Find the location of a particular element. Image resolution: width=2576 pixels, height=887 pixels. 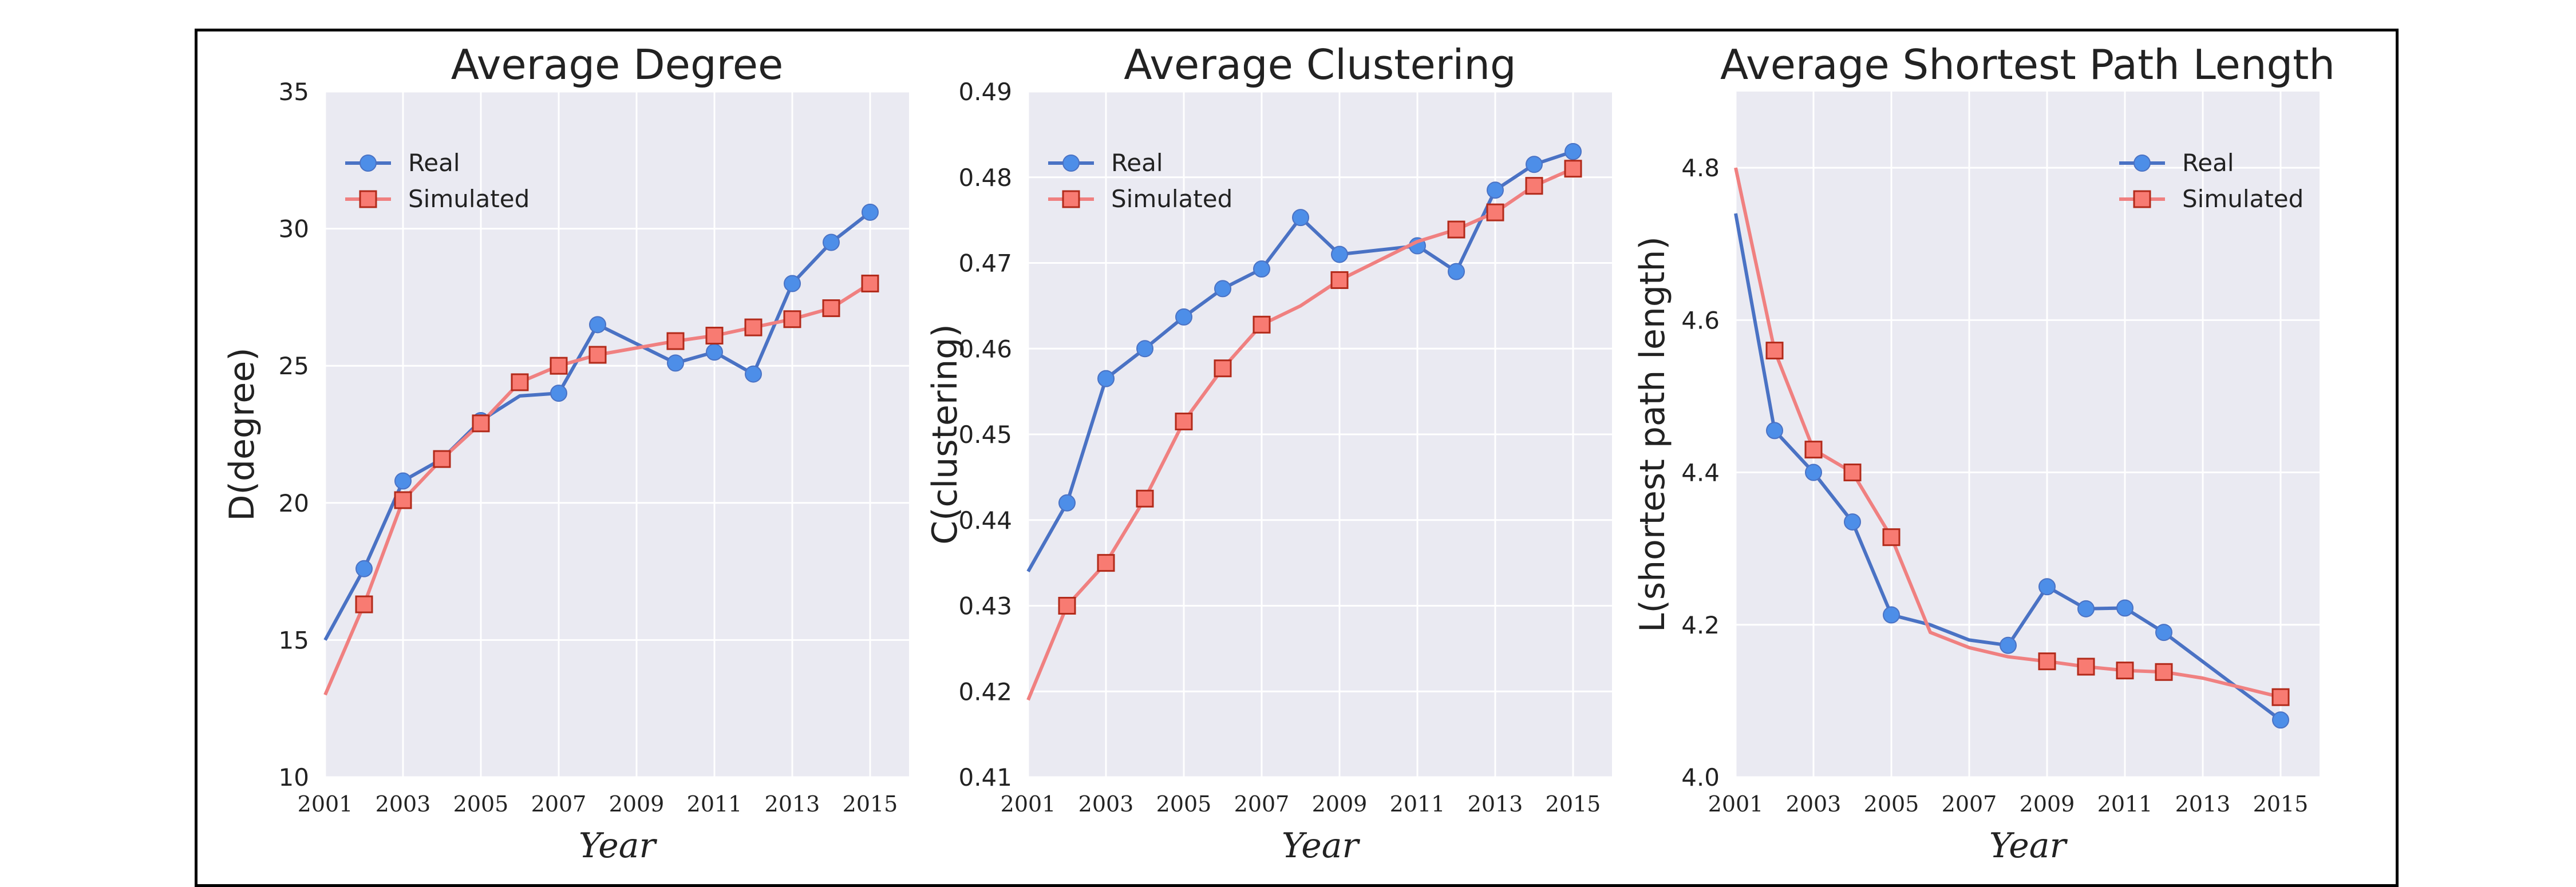

y-tick-label: 0.48 is located at coordinates (985, 178).